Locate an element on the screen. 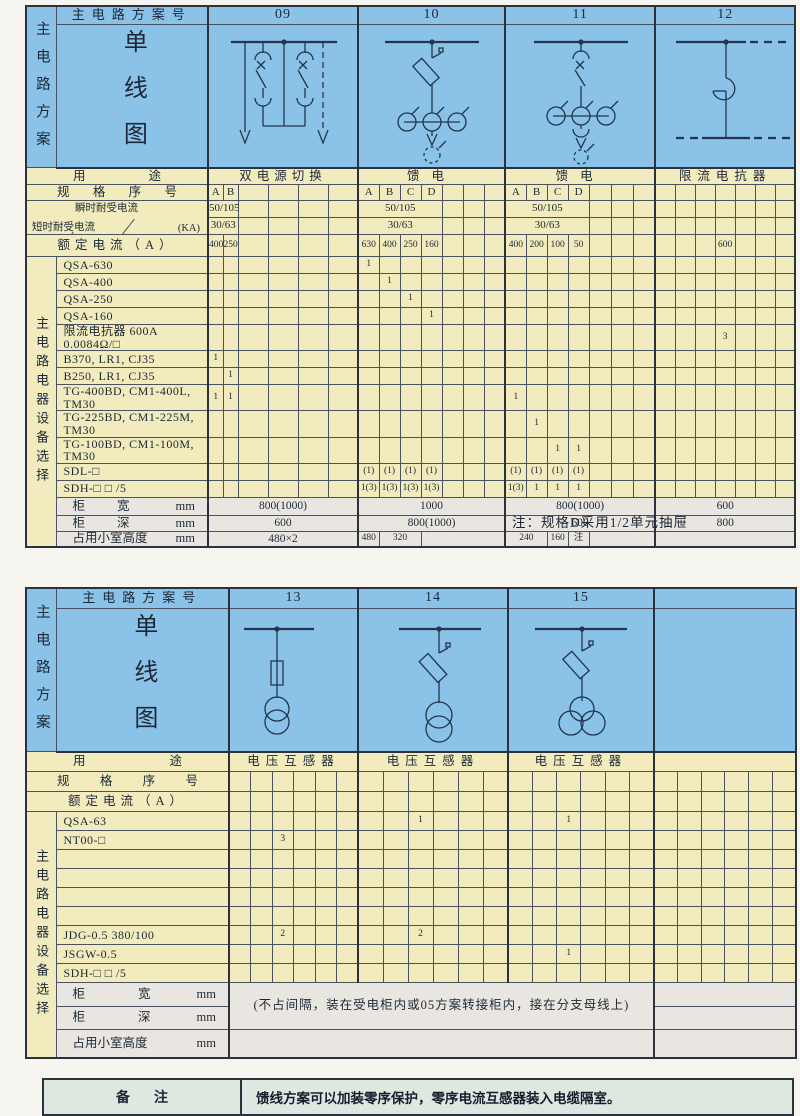  spec-serial-label: 规格序号 is located at coordinates (117, 191).